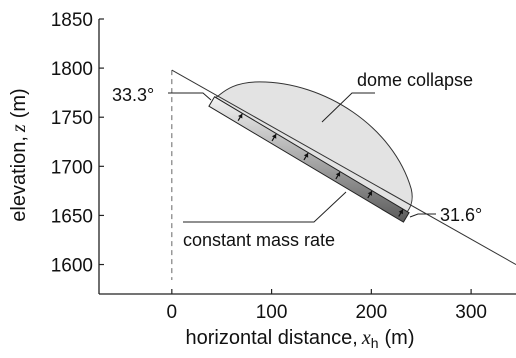 Image resolution: width=516 pixels, height=358 pixels. Describe the element at coordinates (461, 215) in the screenshot. I see `angle-bottom-label: 31.6°` at that location.